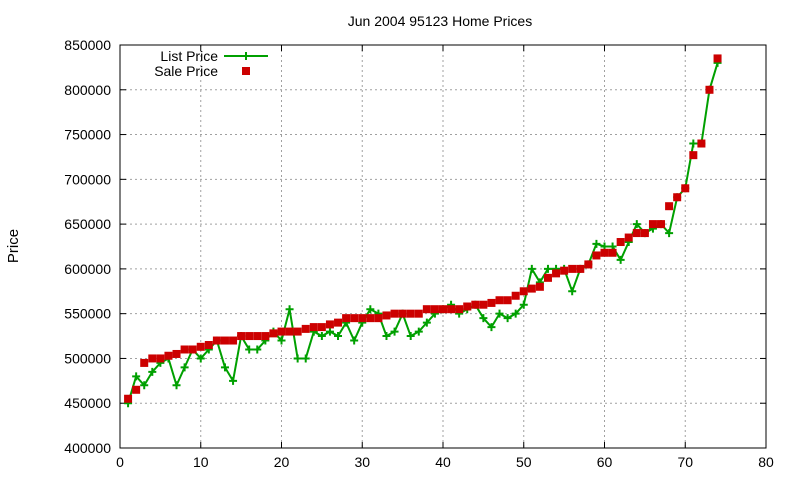  What do you see at coordinates (87, 224) in the screenshot?
I see `y-tick-label: 650000` at bounding box center [87, 224].